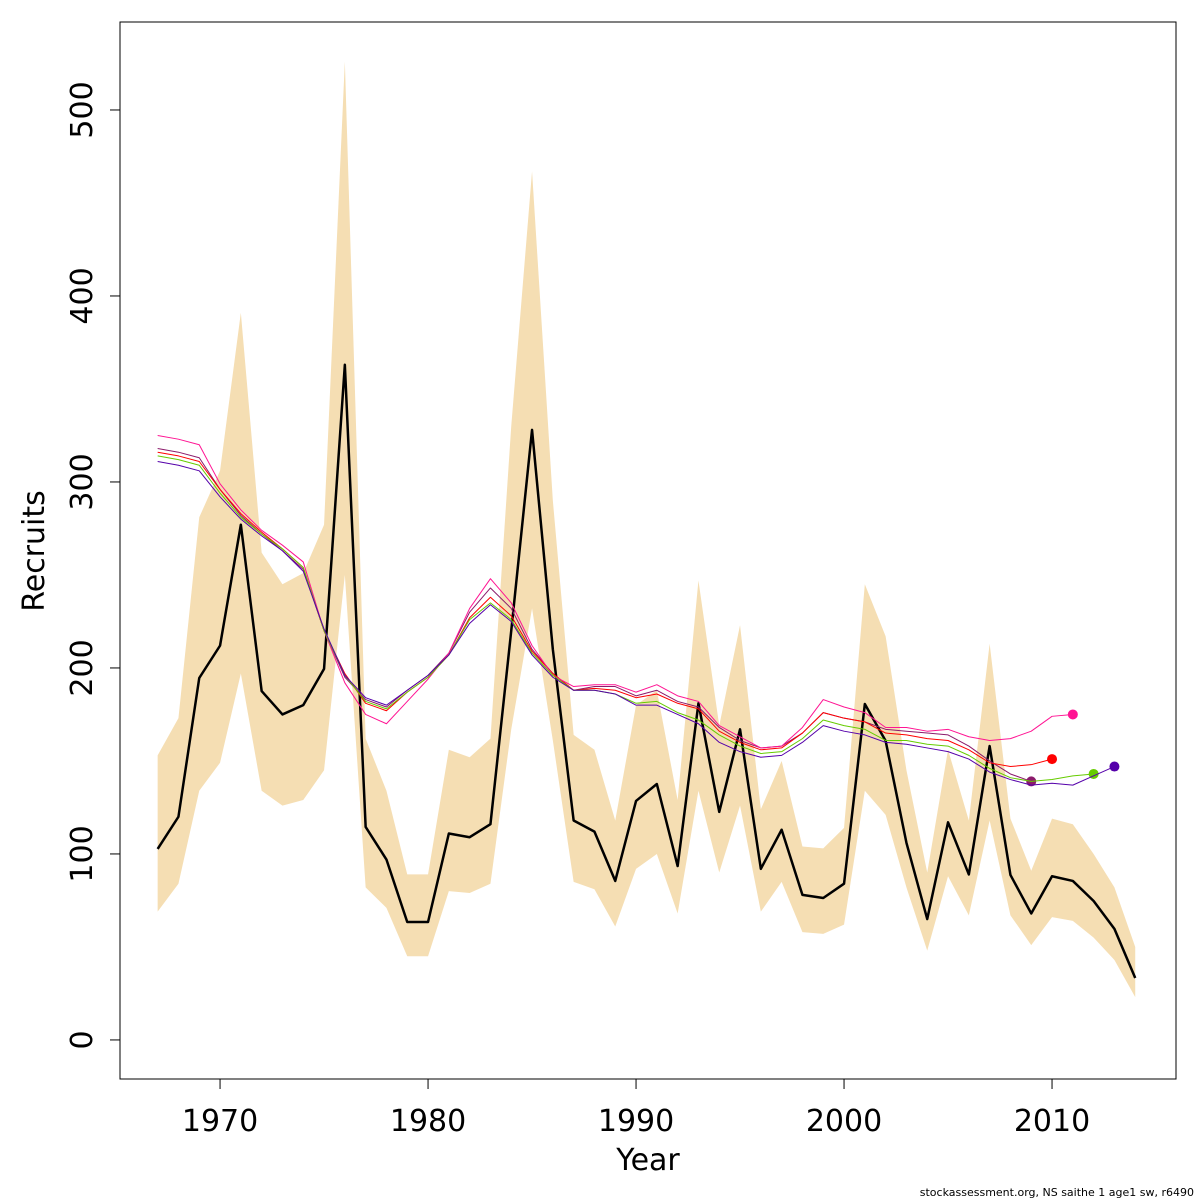 The image size is (1200, 1200). Describe the element at coordinates (82, 667) in the screenshot. I see `y-tick-label: 200` at that location.